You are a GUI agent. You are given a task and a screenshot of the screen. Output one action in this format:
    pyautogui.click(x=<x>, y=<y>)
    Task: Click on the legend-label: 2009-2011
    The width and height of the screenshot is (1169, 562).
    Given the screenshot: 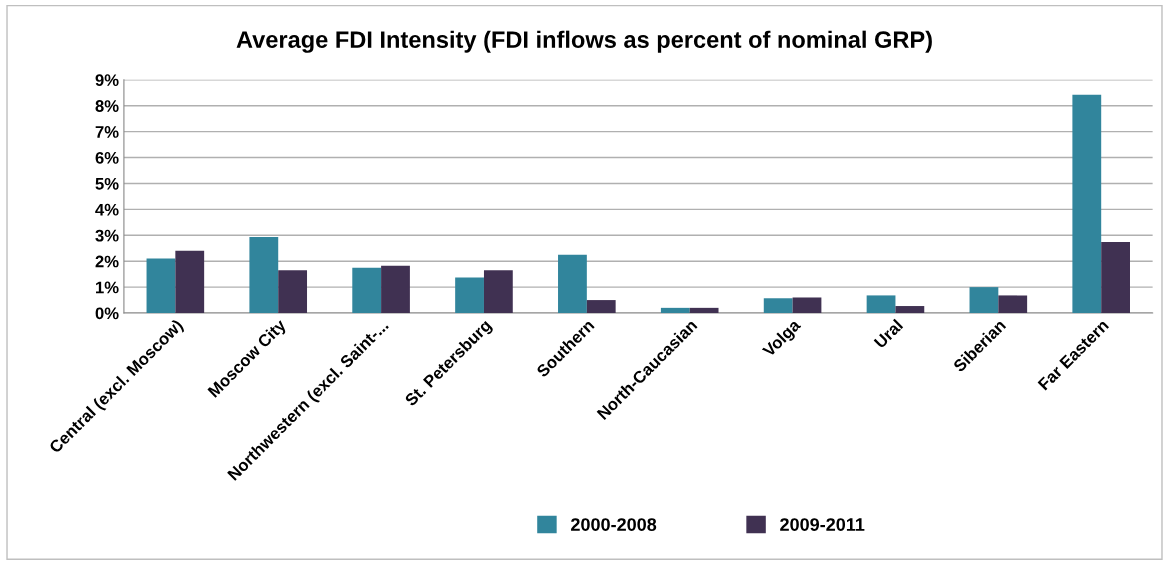 What is the action you would take?
    pyautogui.click(x=822, y=524)
    